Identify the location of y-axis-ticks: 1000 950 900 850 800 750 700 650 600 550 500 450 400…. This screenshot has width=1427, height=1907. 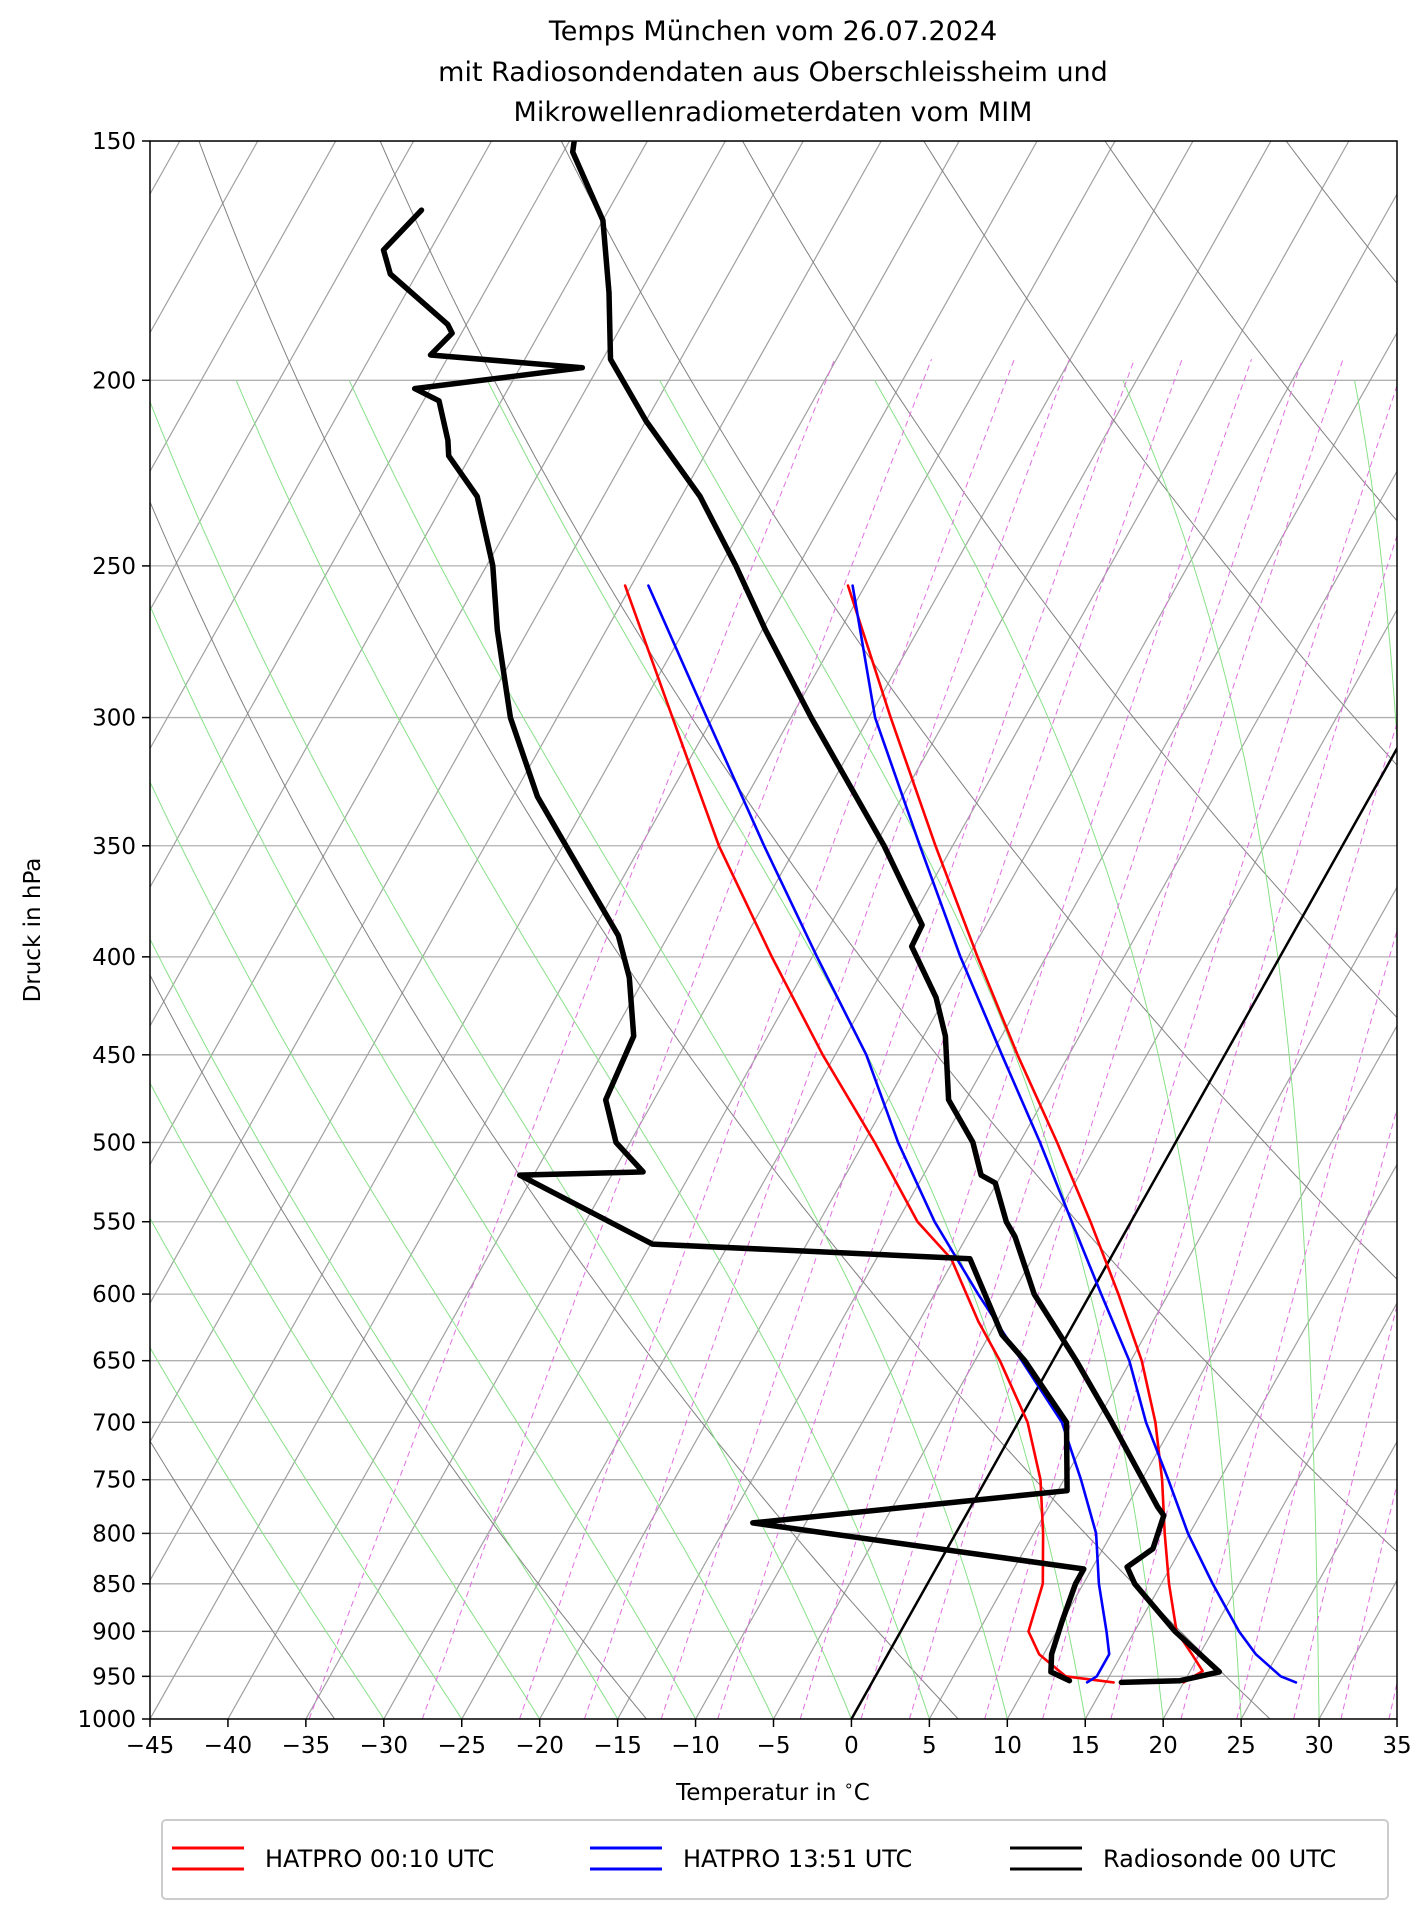
(113, 931).